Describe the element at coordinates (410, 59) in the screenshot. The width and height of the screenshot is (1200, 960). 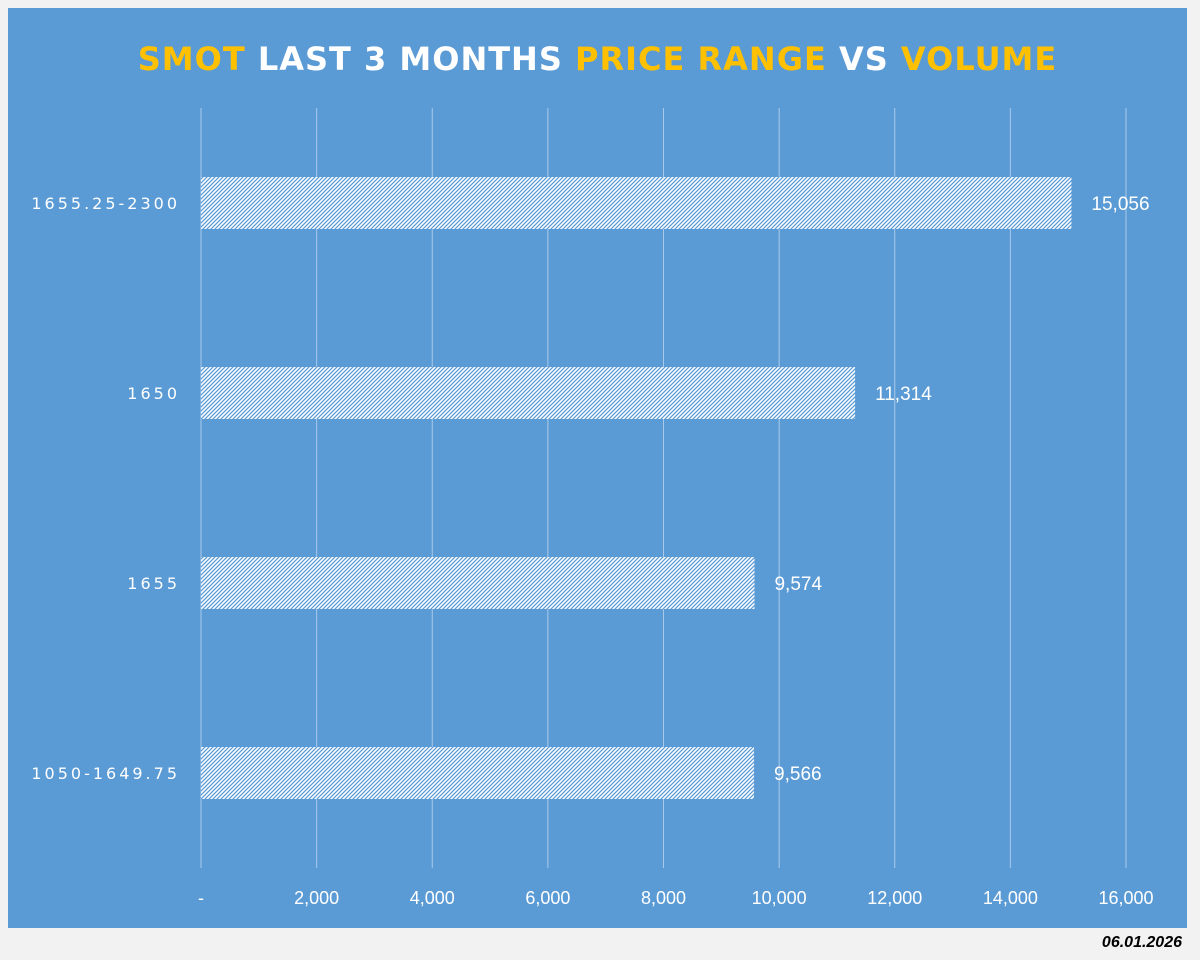
I see `title-text-1: LAST 3 MONTHS` at that location.